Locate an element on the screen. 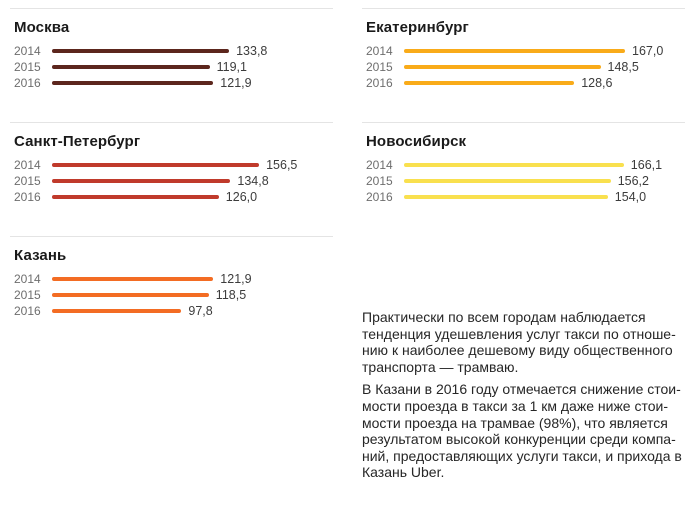  value-label: 156,2 is located at coordinates (633, 181).